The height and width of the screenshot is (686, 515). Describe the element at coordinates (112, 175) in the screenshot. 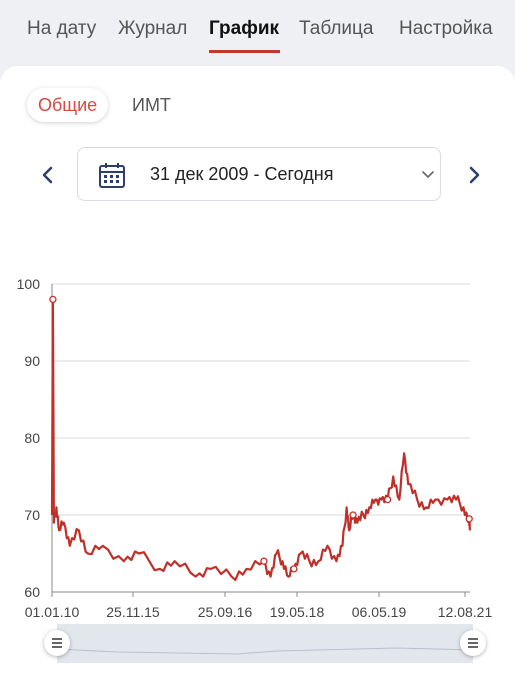

I see `calendar-icon` at that location.